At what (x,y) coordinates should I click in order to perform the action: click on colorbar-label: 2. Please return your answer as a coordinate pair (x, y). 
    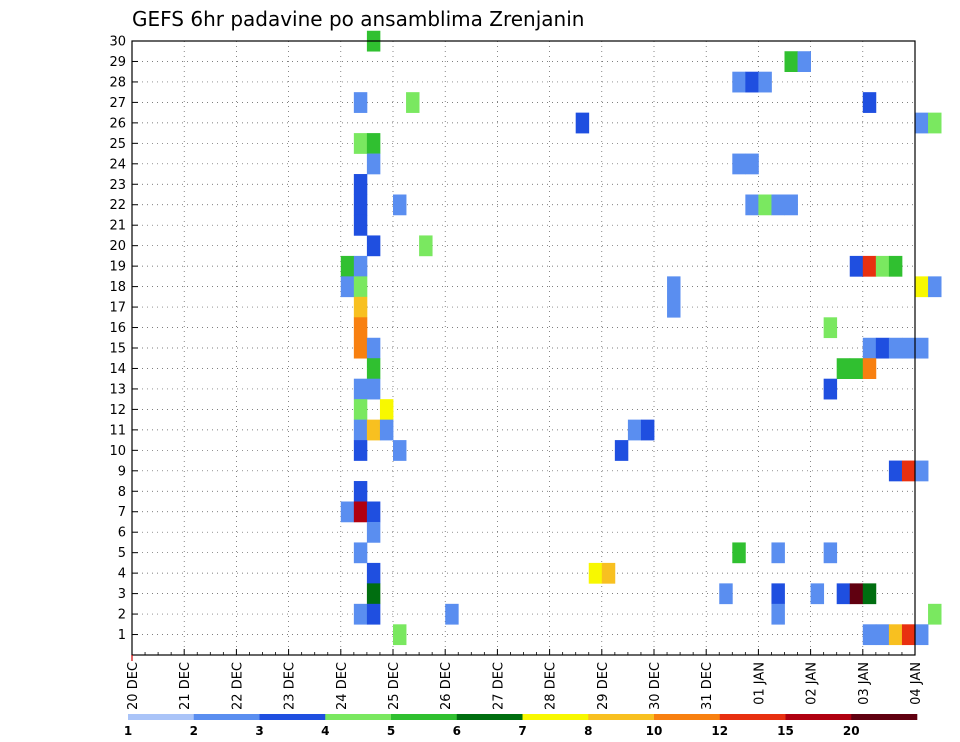
    Looking at the image, I should click on (194, 731).